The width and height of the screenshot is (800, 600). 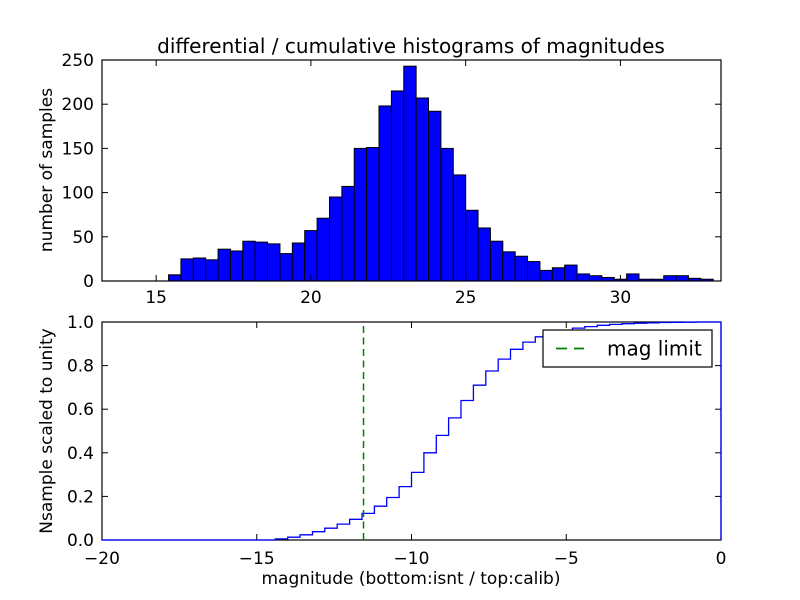 I want to click on y-tick-label: 0.8, so click(x=80, y=367).